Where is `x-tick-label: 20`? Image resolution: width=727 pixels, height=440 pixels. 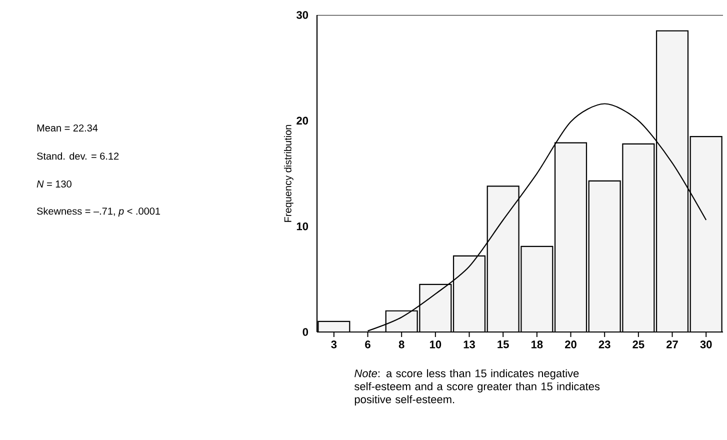 x-tick-label: 20 is located at coordinates (570, 344).